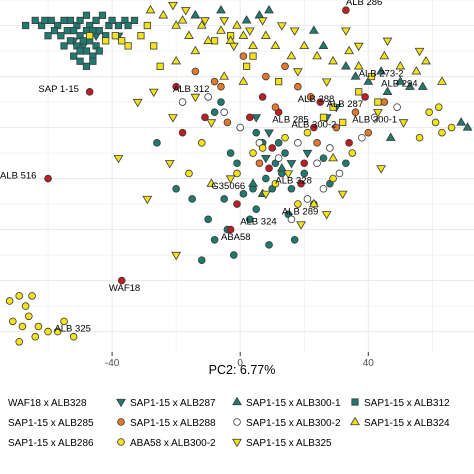 Image resolution: width=474 pixels, height=474 pixels. Describe the element at coordinates (228, 186) in the screenshot. I see `point-label: G35066` at that location.